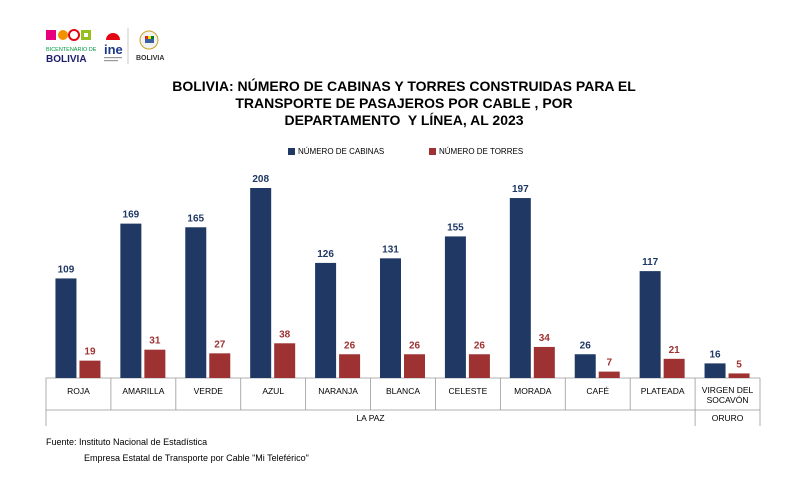  I want to click on data-label-torres: 27, so click(220, 344).